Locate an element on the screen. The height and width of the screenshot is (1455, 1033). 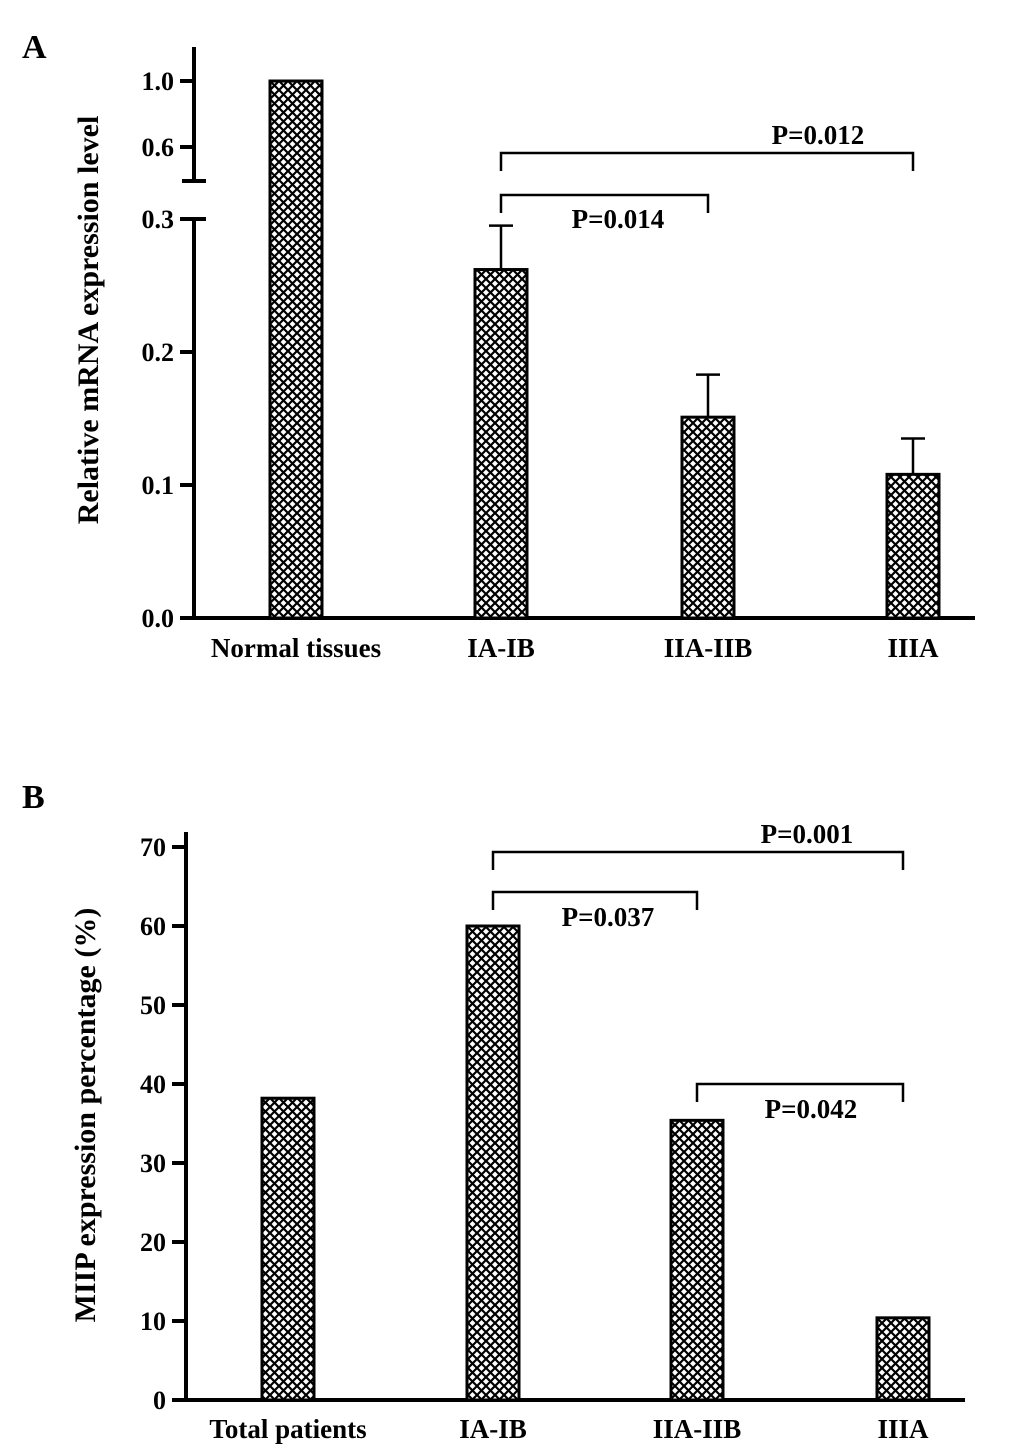
y-tick-label: 1.0 is located at coordinates (158, 81).